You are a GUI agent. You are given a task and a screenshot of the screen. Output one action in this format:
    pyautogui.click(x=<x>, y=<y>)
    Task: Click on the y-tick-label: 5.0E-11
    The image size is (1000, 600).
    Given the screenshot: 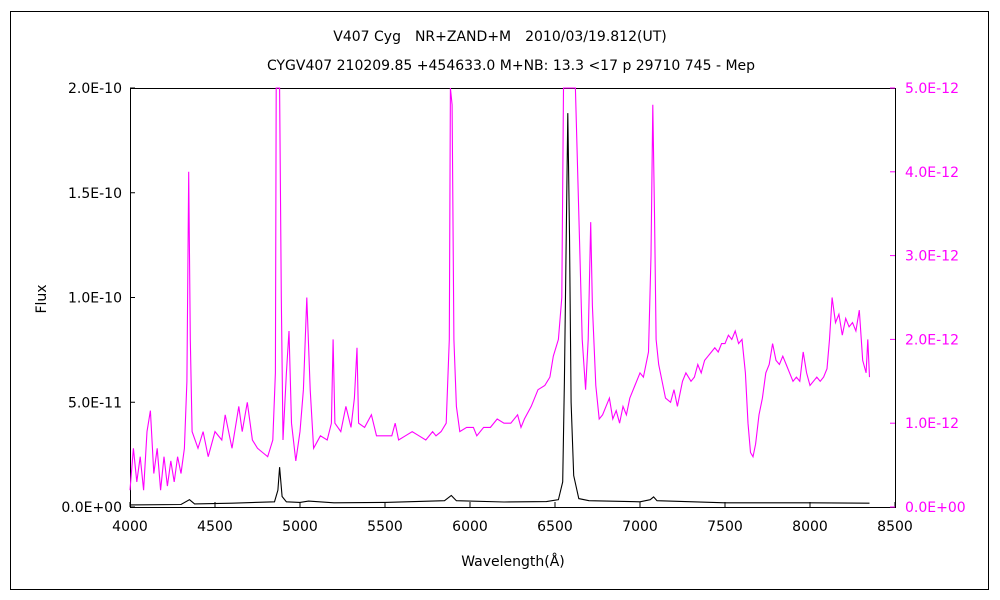 What is the action you would take?
    pyautogui.click(x=95, y=403)
    